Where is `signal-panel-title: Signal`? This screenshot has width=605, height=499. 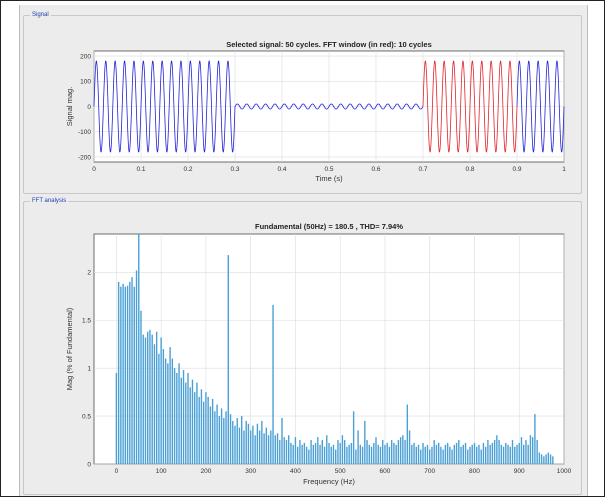 signal-panel-title: Signal is located at coordinates (40, 15).